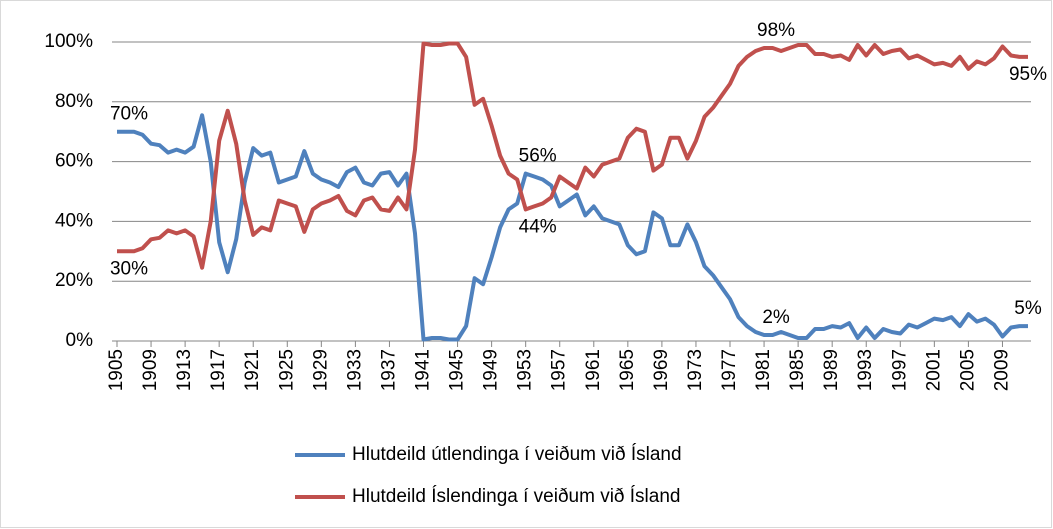 This screenshot has height=529, width=1053. I want to click on x-tick-label: 2005, so click(967, 370).